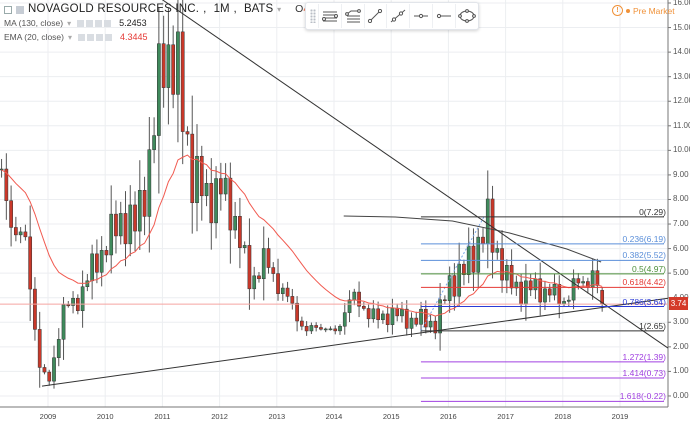 The height and width of the screenshot is (424, 690). I want to click on price-tick: 6.00, so click(681, 248).